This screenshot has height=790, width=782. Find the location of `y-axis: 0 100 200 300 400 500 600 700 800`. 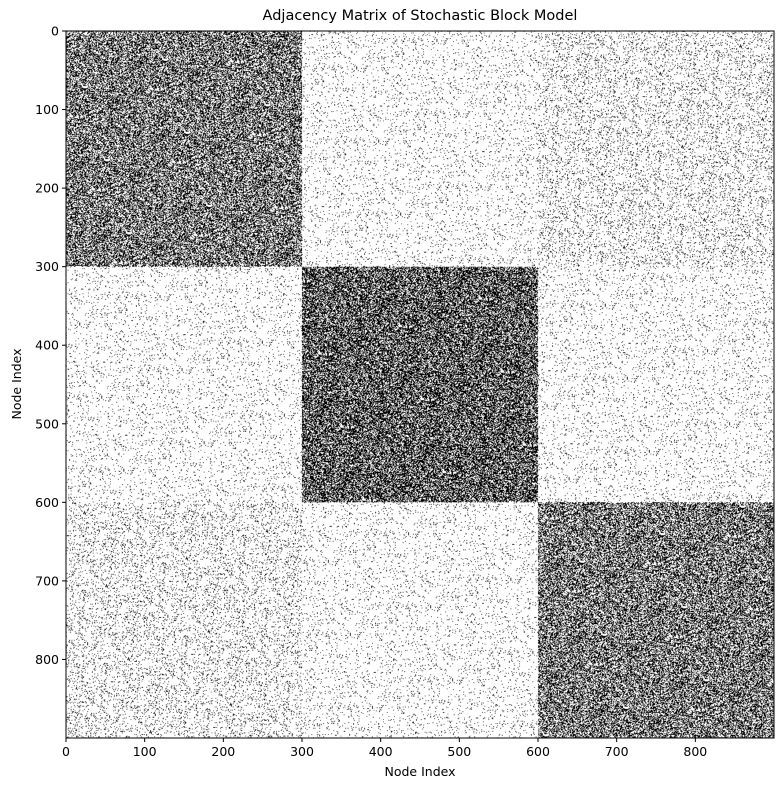

y-axis: 0 100 200 300 400 500 600 700 800 is located at coordinates (50, 345).